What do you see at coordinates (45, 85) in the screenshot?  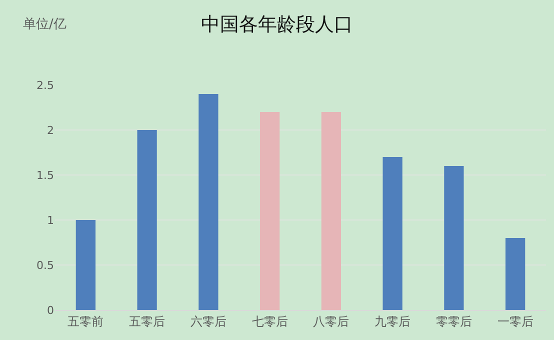 I see `y-tick-label: 2.5` at bounding box center [45, 85].